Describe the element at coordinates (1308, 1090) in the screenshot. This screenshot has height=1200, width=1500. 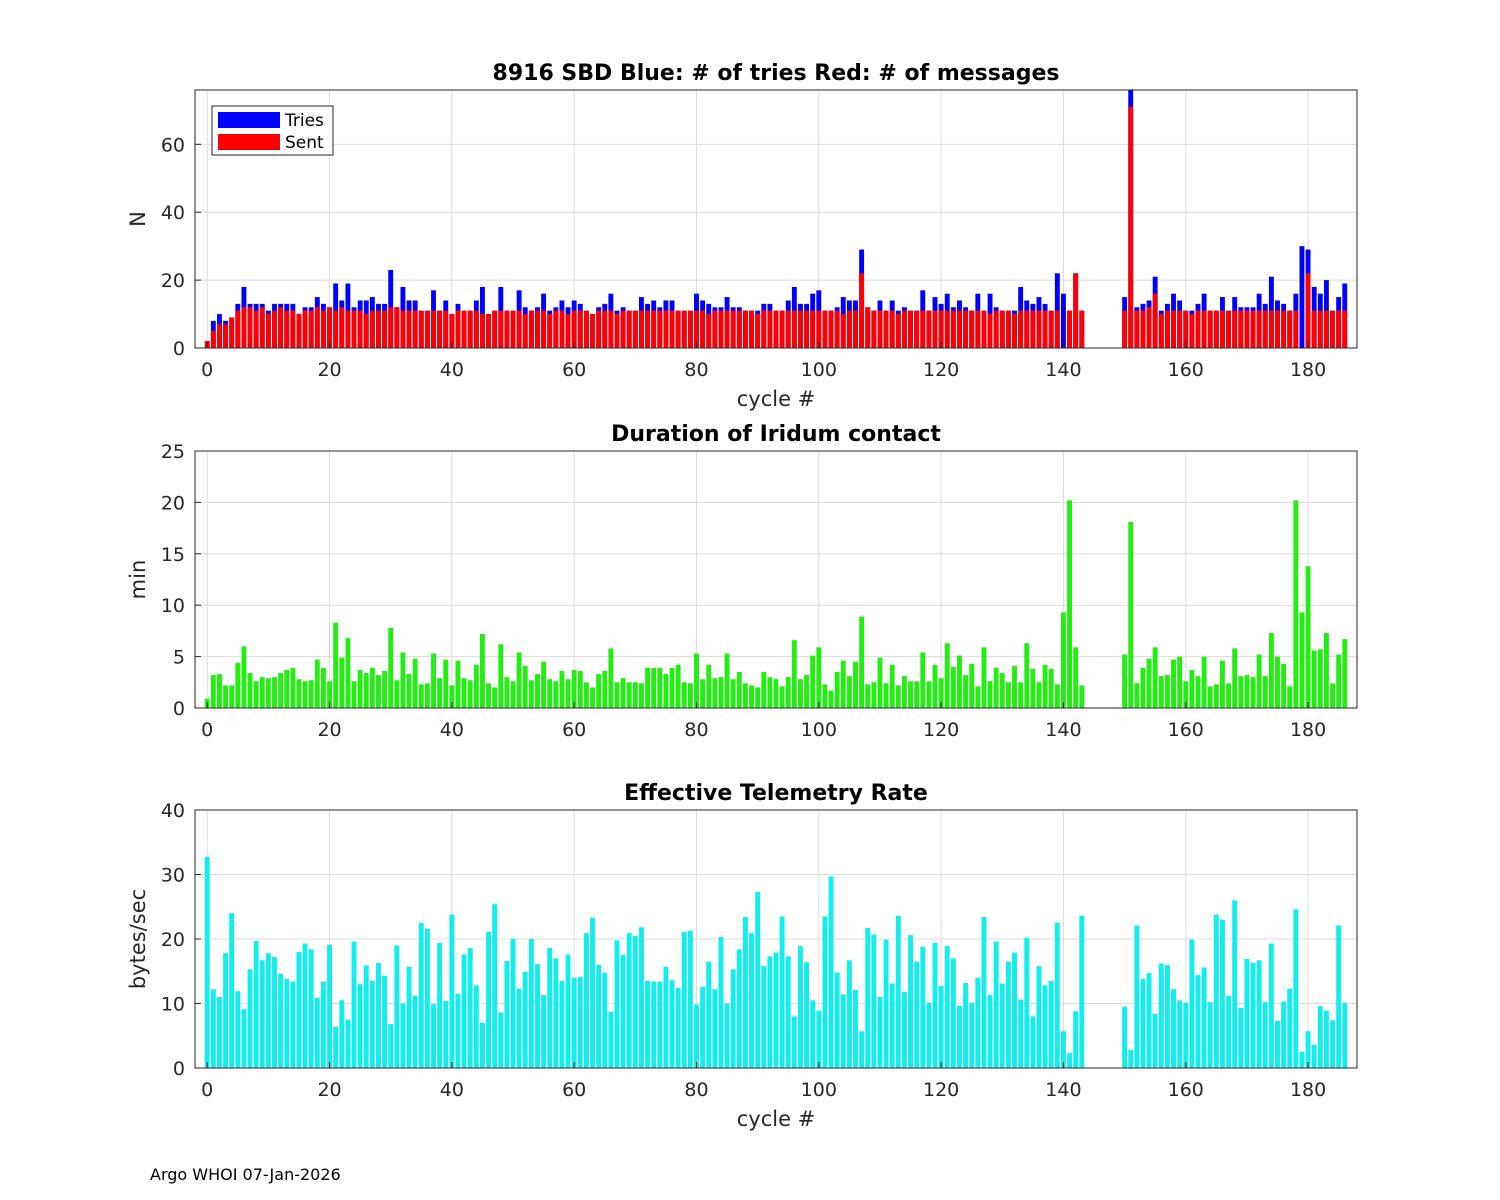
I see `x-tick-label: 180` at that location.